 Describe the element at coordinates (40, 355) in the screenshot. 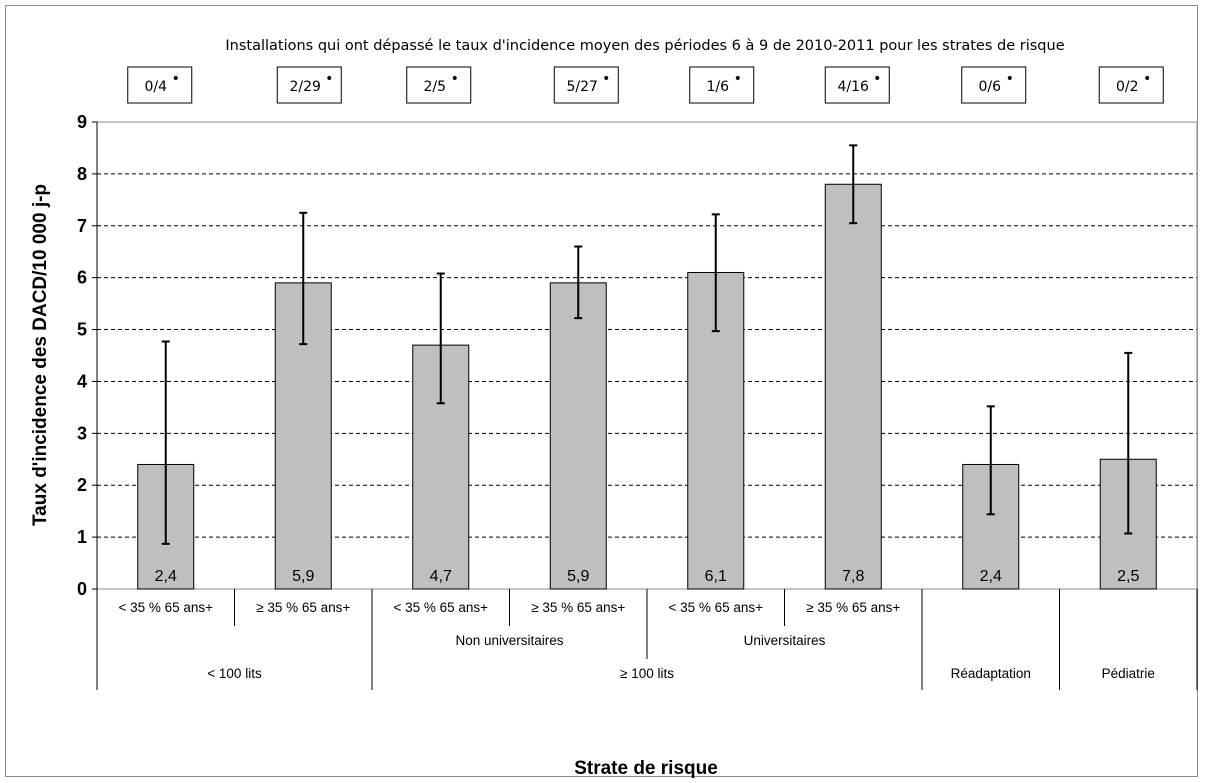

I see `y-axis-title: Taux d'incidence des DACD/10 000 j-p` at that location.